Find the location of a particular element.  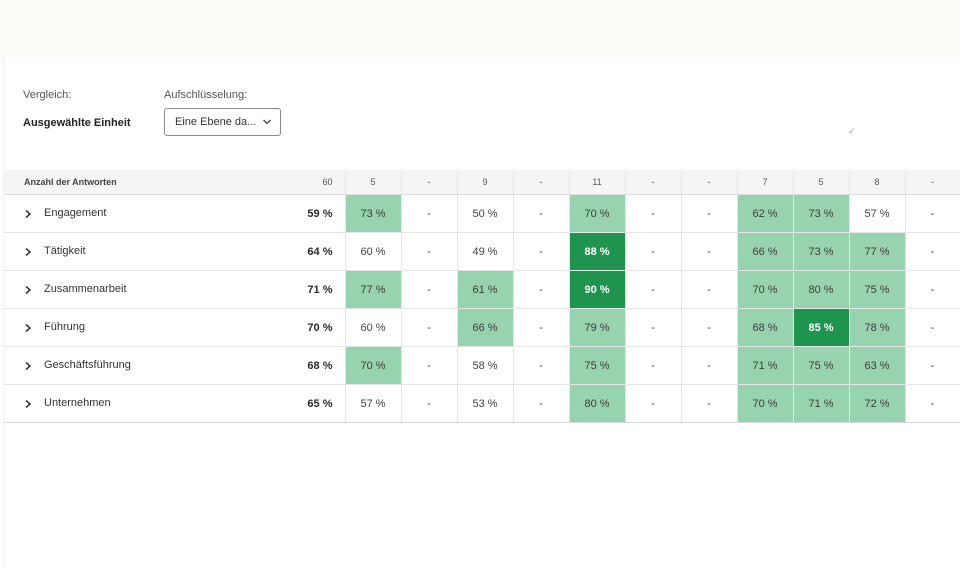

heatmap-cell: 71 % is located at coordinates (765, 365).